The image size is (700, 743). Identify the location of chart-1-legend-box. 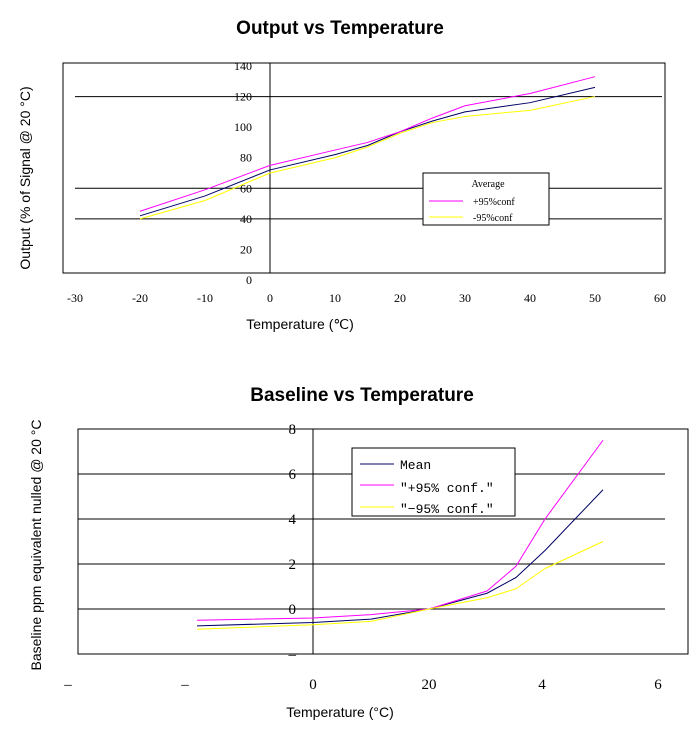
(486, 199).